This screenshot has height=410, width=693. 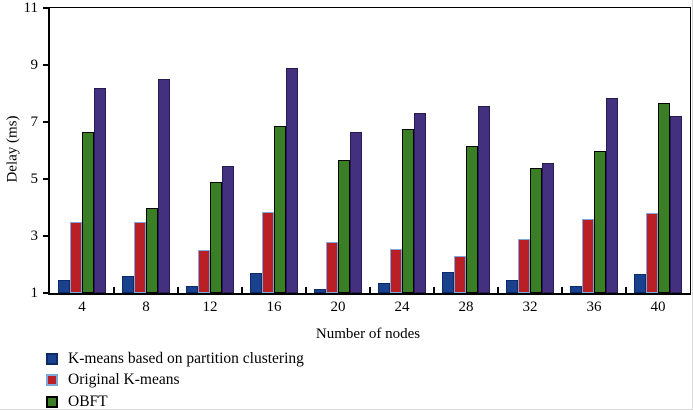 What do you see at coordinates (146, 307) in the screenshot?
I see `x-tick-label: 8` at bounding box center [146, 307].